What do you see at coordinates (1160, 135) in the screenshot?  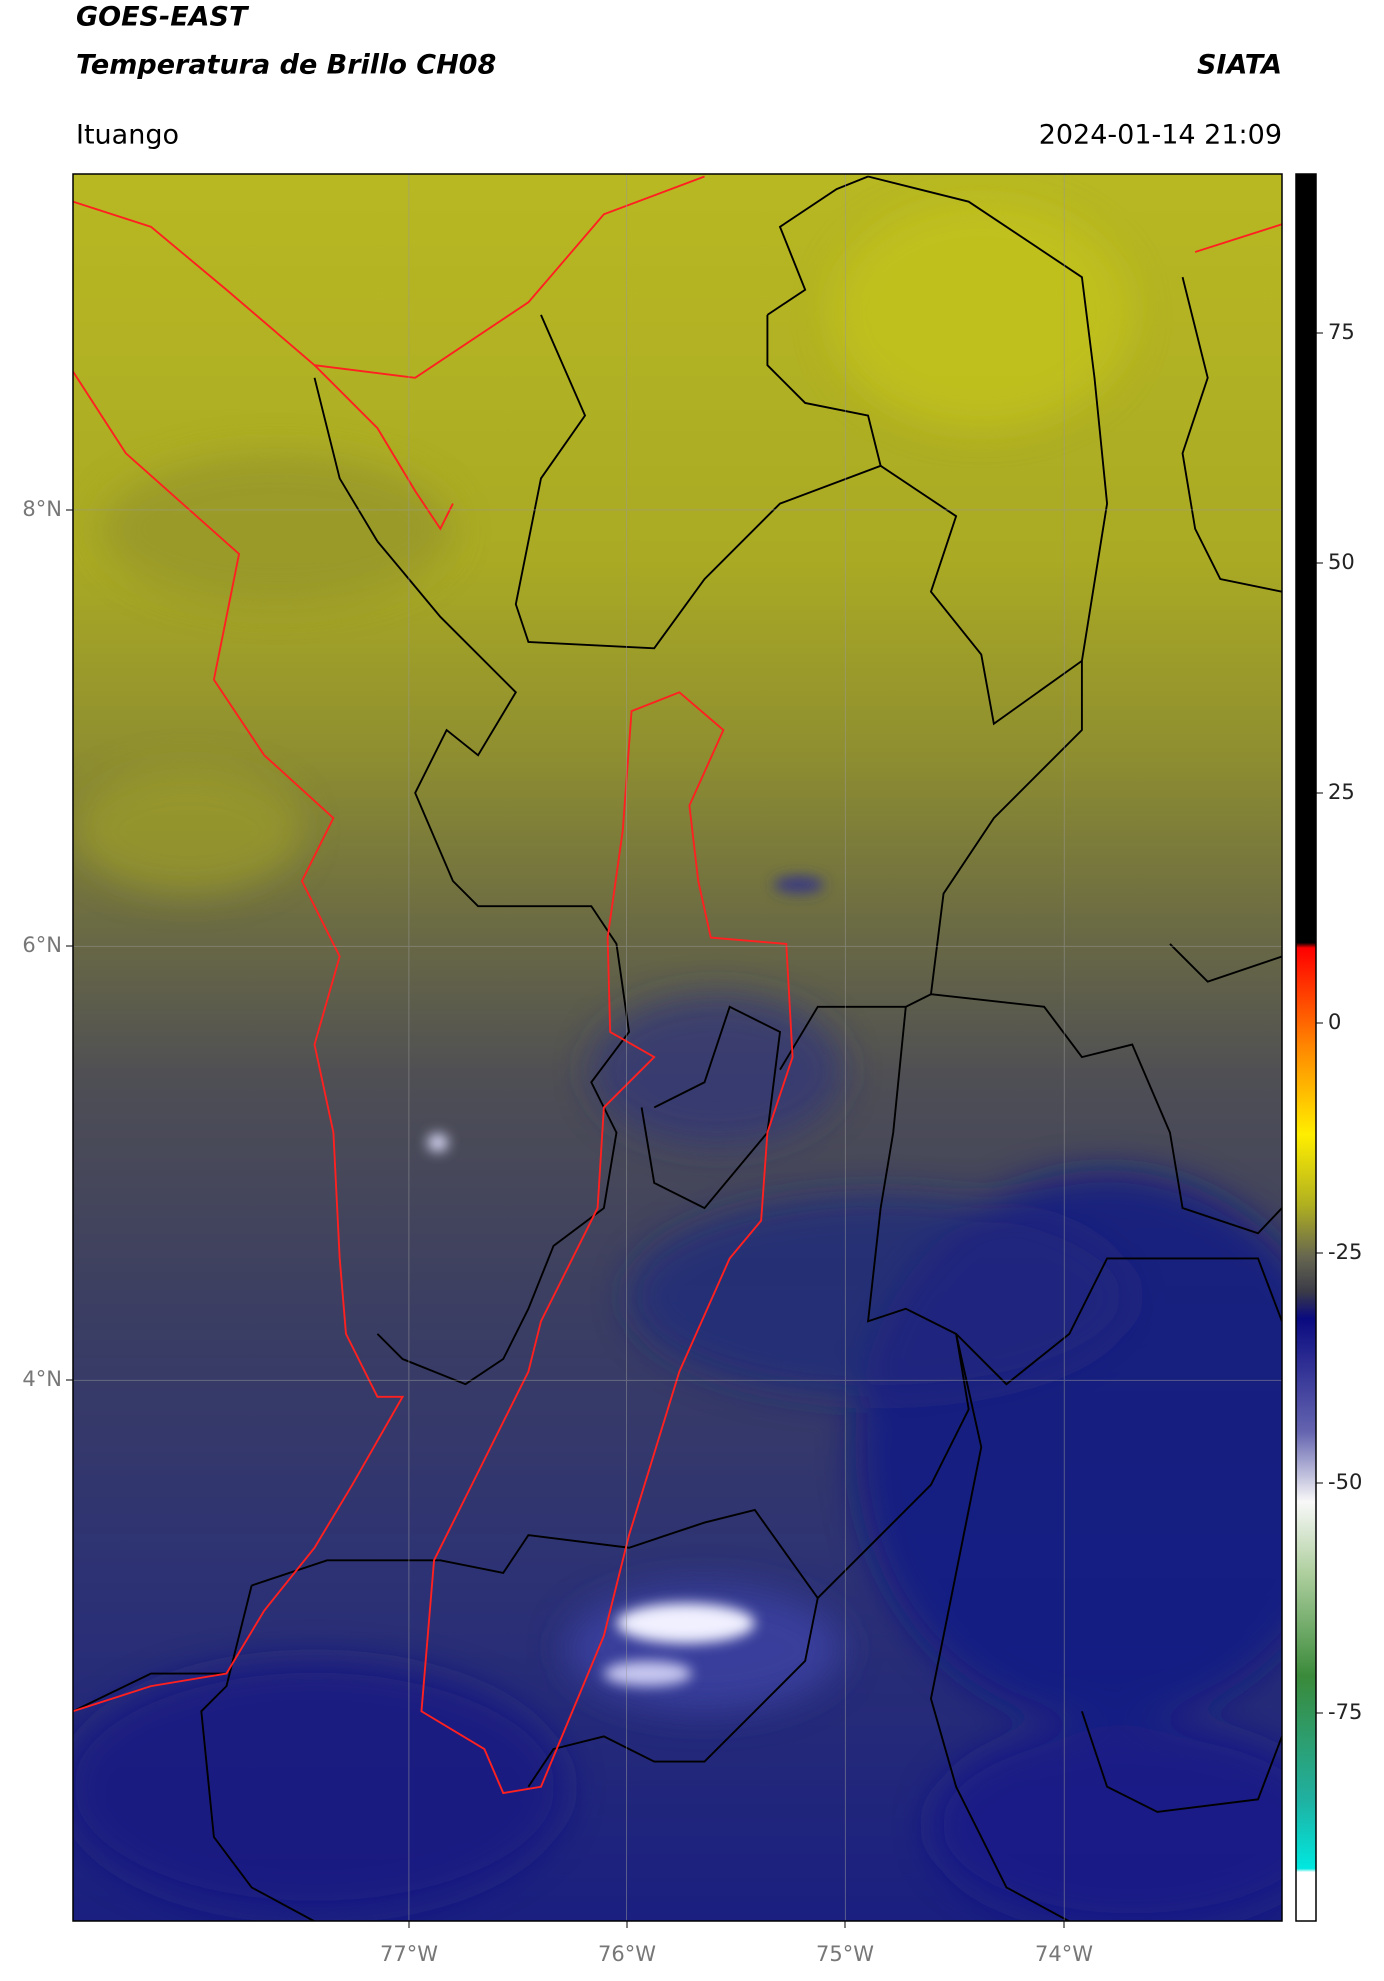 I see `timestamp: 2024-01-14 21:09` at bounding box center [1160, 135].